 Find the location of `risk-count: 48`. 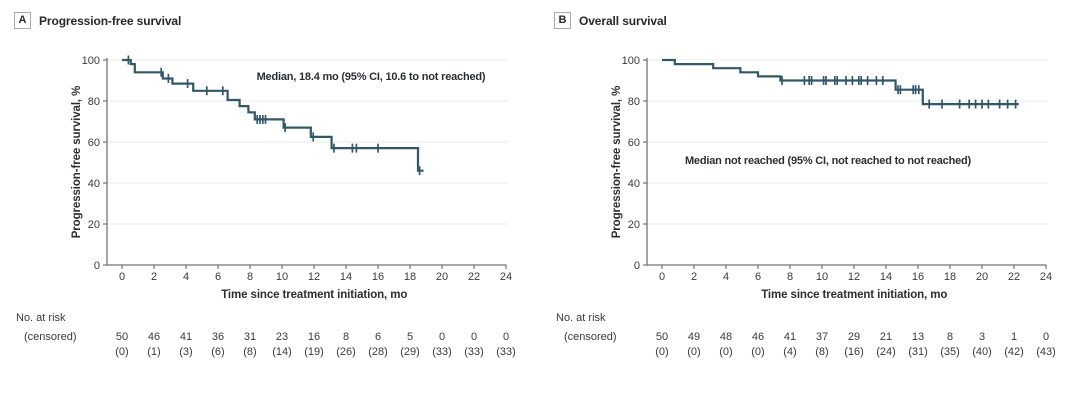

risk-count: 48 is located at coordinates (726, 337).